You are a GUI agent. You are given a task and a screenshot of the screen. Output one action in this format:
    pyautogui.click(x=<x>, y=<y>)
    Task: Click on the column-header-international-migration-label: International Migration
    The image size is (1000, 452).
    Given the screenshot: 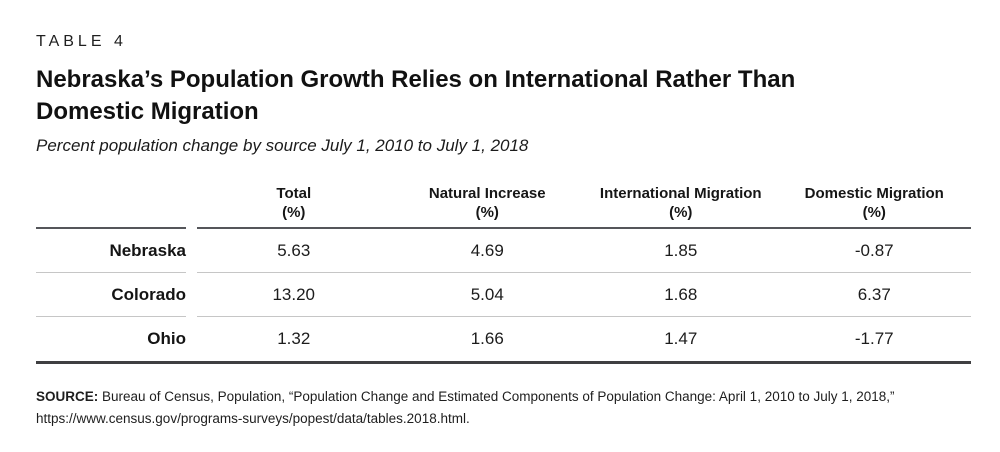 What is the action you would take?
    pyautogui.click(x=680, y=193)
    